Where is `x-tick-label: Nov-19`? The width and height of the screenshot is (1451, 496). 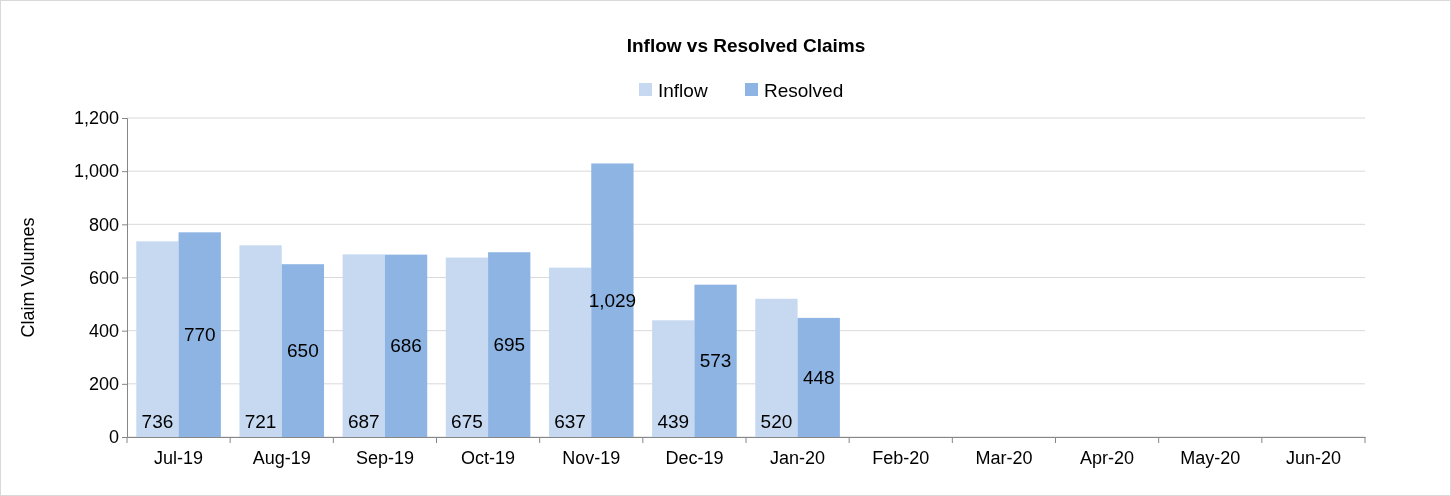
x-tick-label: Nov-19 is located at coordinates (591, 457).